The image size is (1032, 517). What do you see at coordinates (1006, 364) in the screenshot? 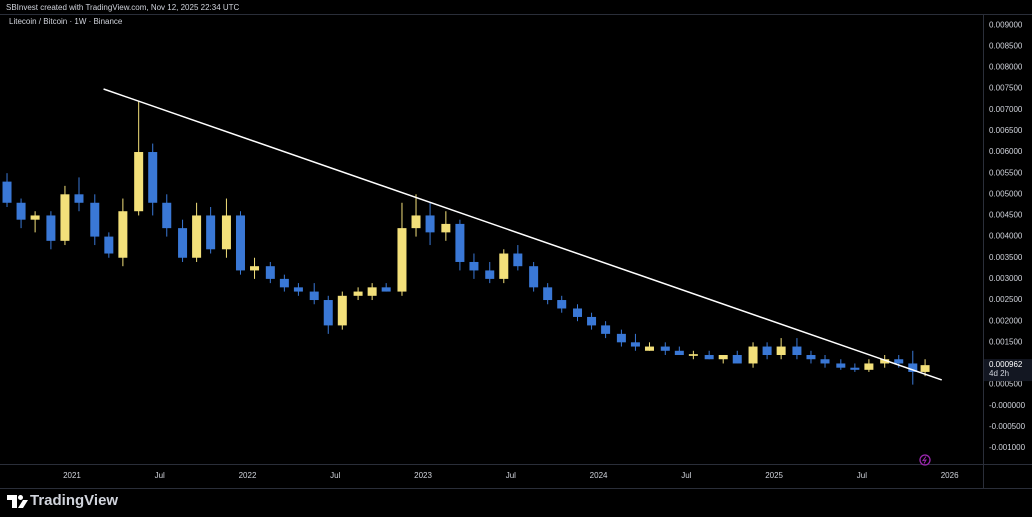
I see `price-label: 0.000962` at bounding box center [1006, 364].